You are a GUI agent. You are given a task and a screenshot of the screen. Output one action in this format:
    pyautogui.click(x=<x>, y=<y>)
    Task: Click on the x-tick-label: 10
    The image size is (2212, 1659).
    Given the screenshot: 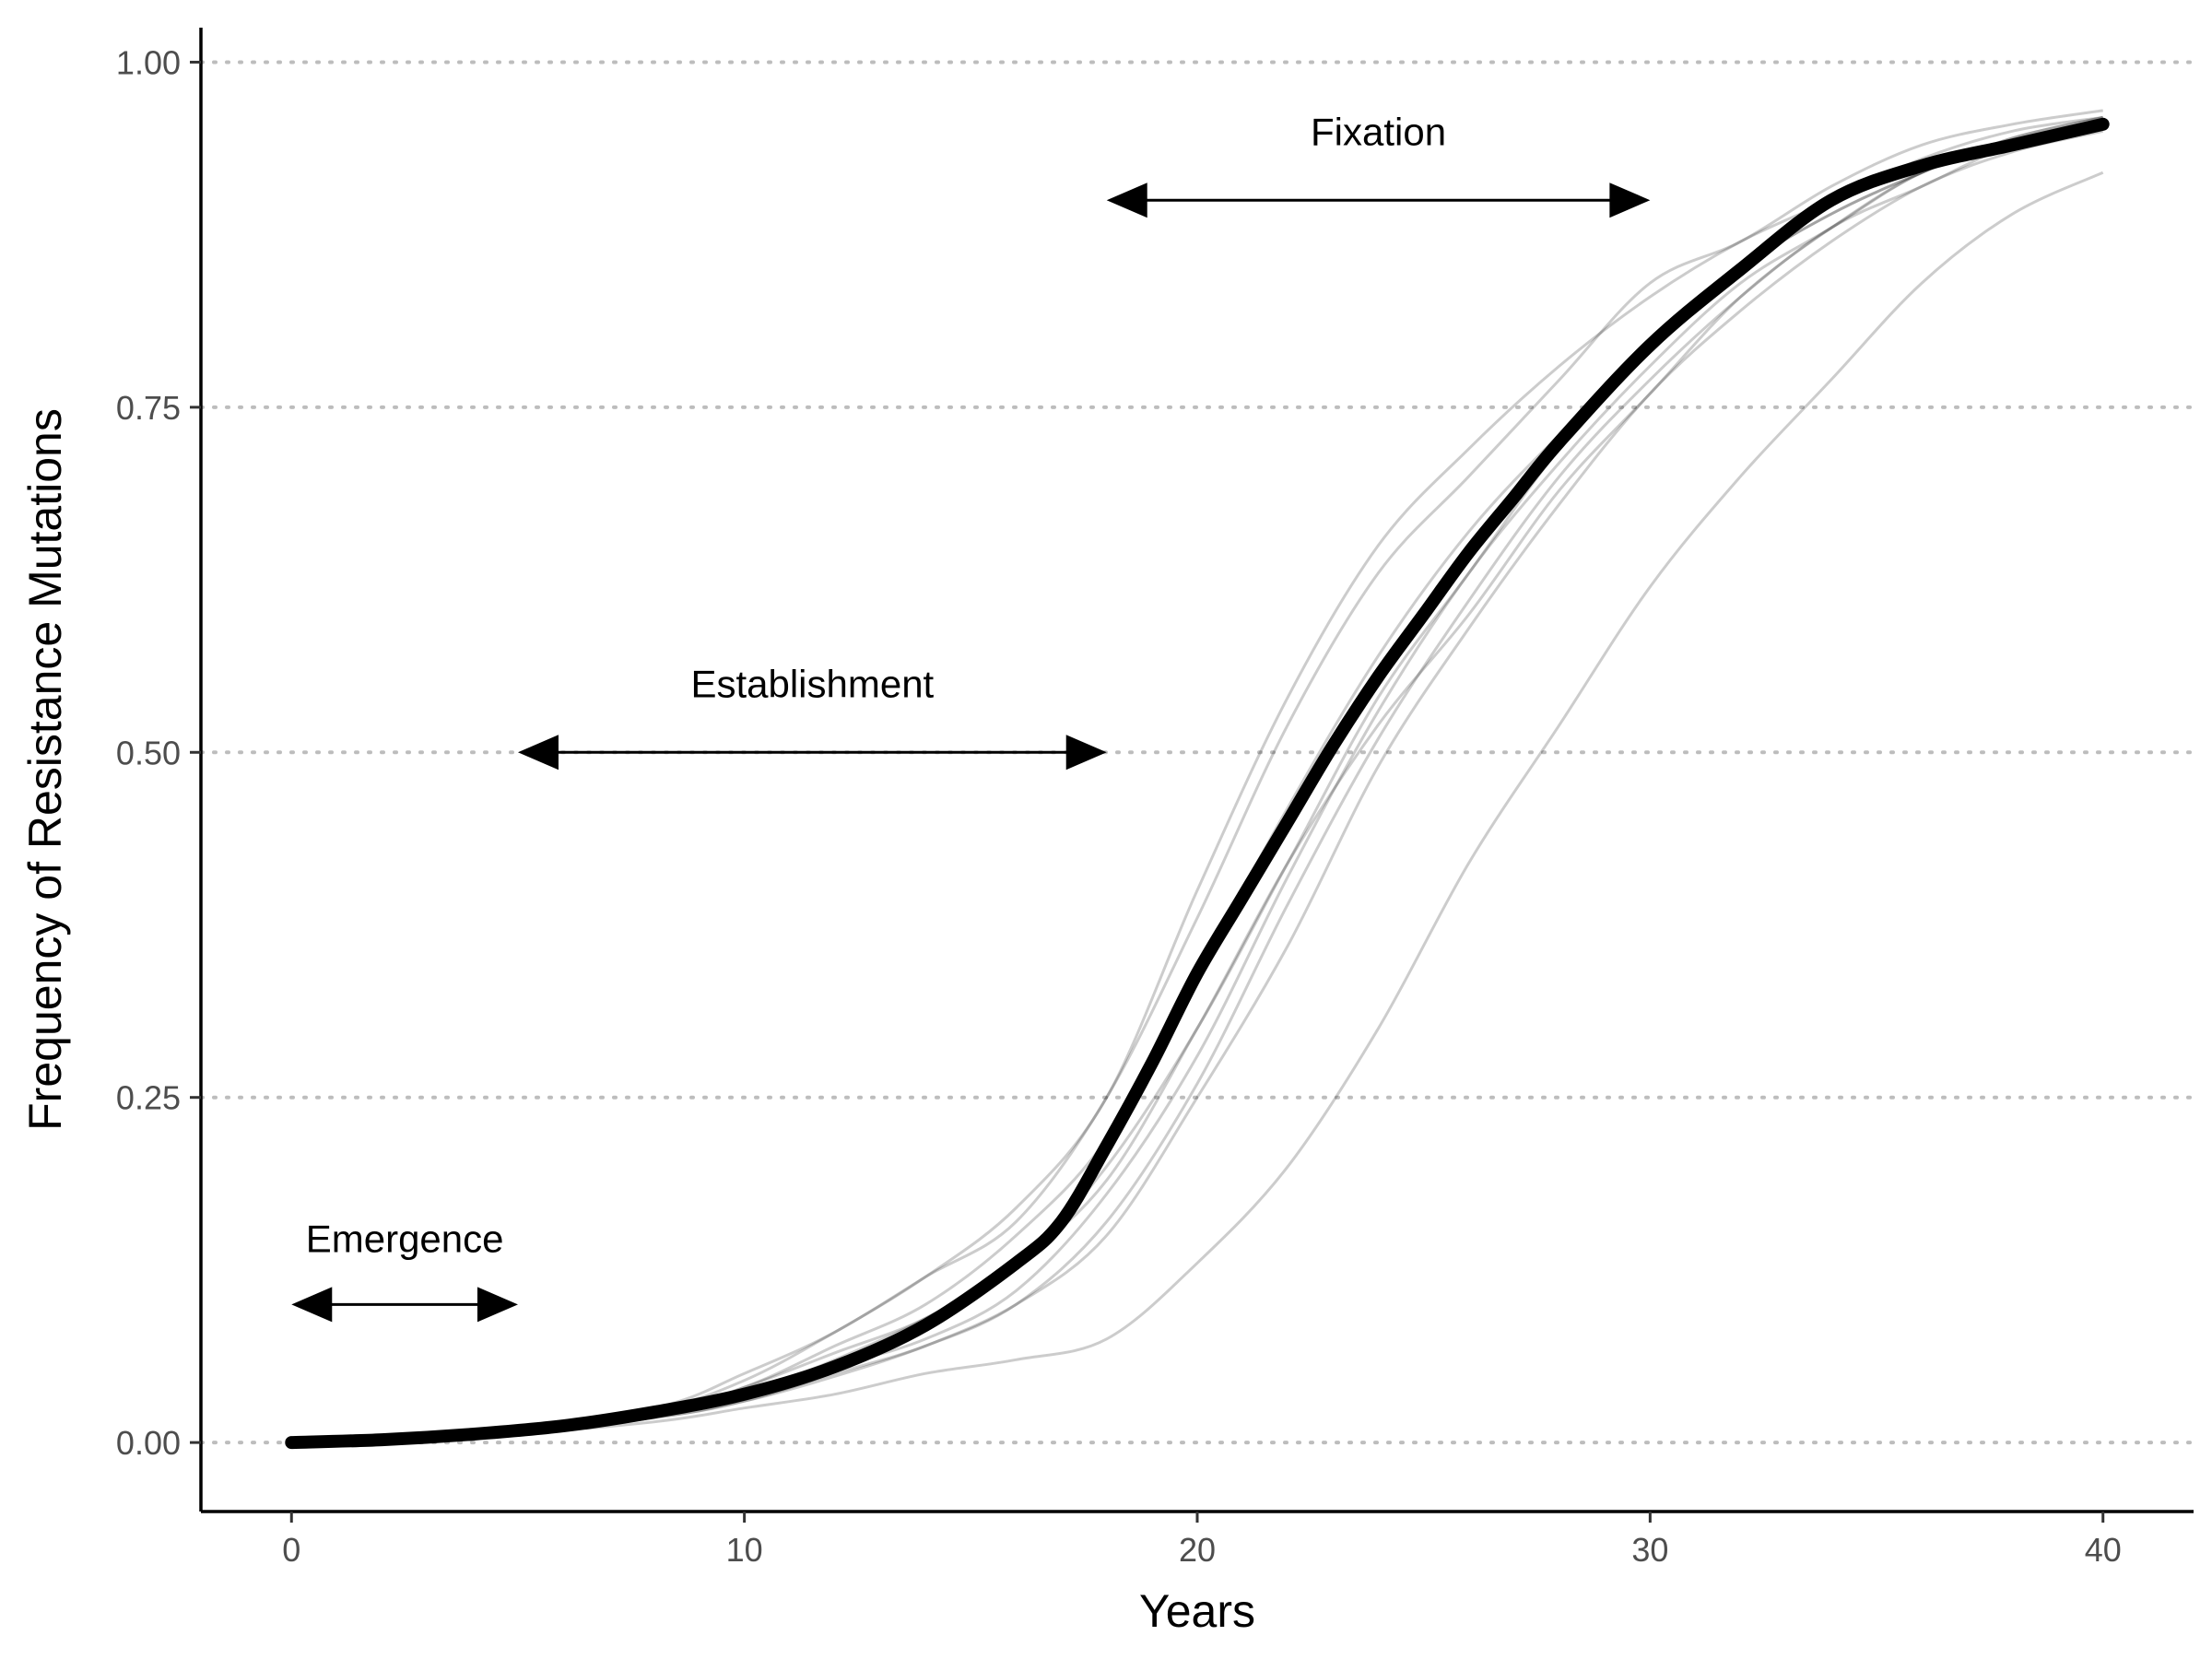 What is the action you would take?
    pyautogui.click(x=744, y=1550)
    